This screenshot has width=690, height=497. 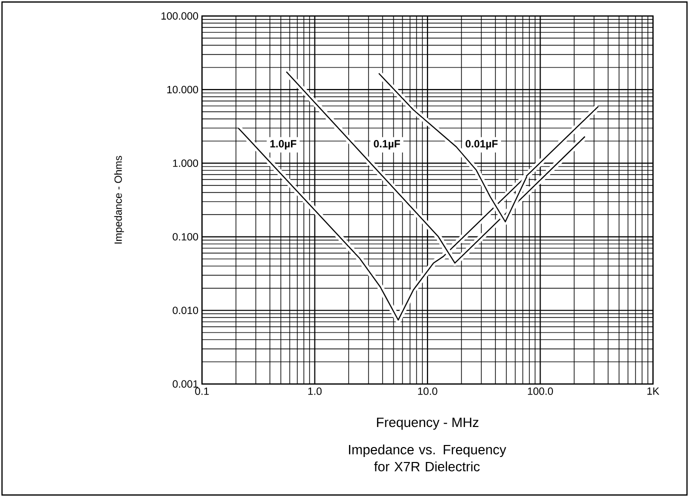 What do you see at coordinates (427, 458) in the screenshot?
I see `text: Impedance vs. Frequency for X7R Dielectric` at bounding box center [427, 458].